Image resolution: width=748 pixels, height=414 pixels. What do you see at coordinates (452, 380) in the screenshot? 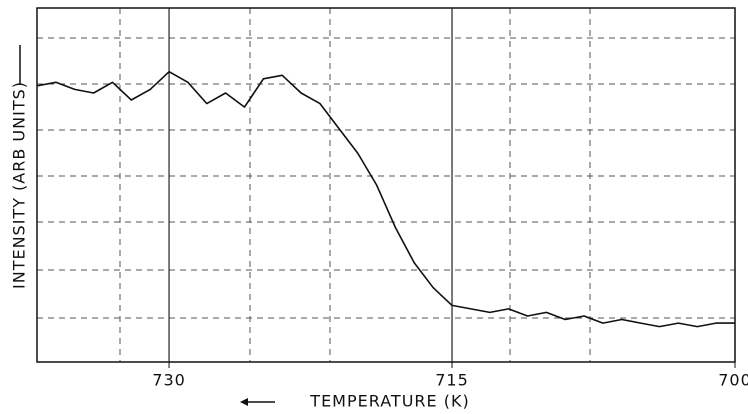
I see `x-tick-label: 715` at bounding box center [452, 380].